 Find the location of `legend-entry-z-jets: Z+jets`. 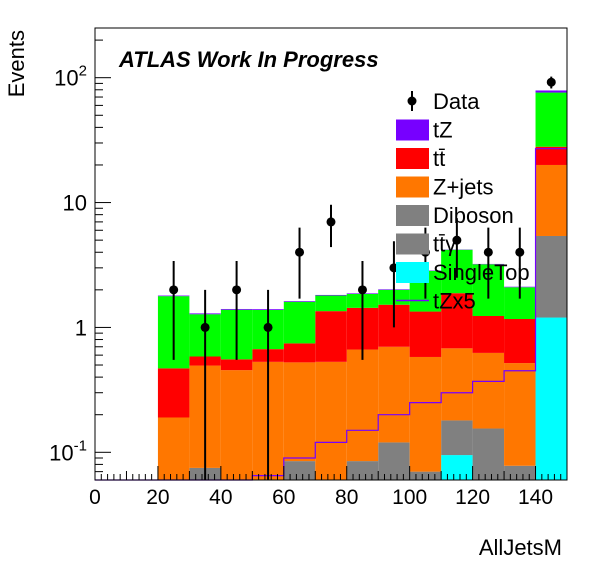

legend-entry-z-jets: Z+jets is located at coordinates (445, 187).